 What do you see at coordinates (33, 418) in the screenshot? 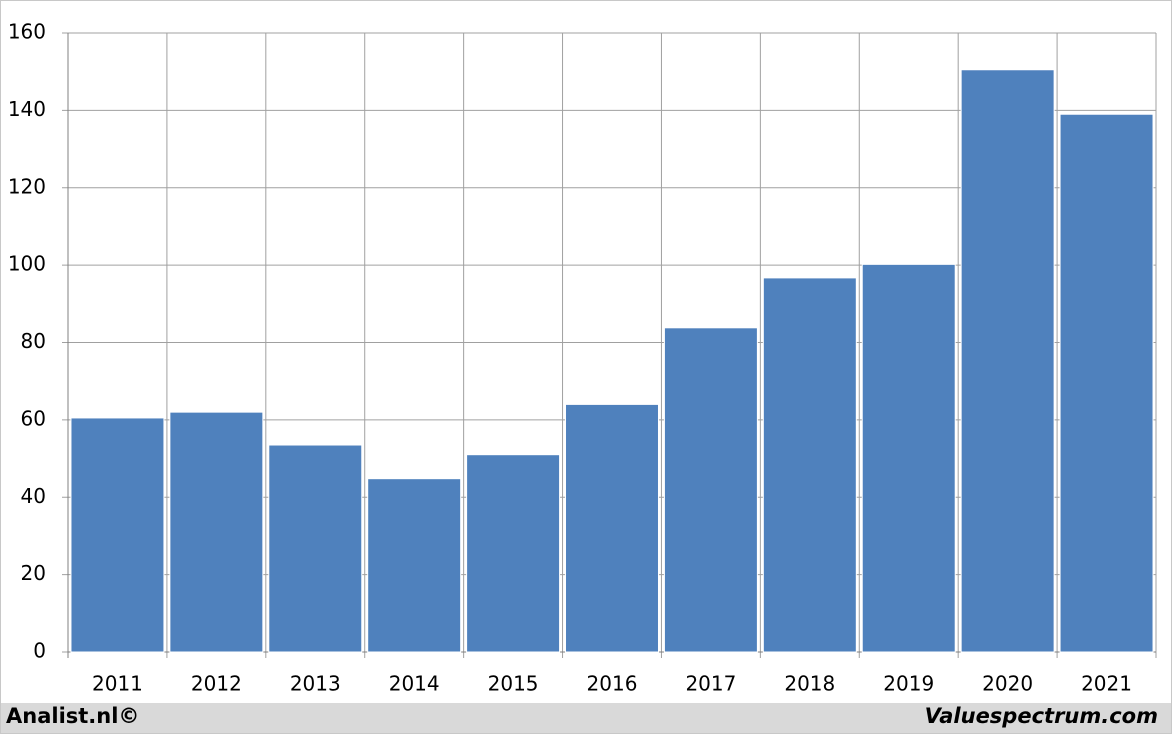
I see `y-tick-label: 60` at bounding box center [33, 418].